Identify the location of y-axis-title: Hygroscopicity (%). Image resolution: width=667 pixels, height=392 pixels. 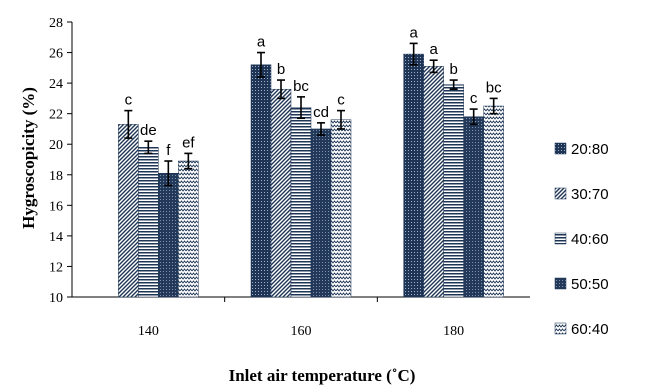
(28, 158).